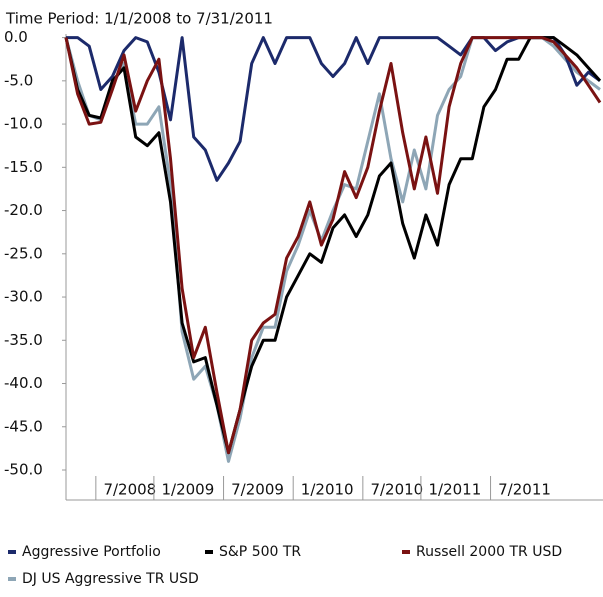 The image size is (603, 597). Describe the element at coordinates (18, 80) in the screenshot. I see `y-tick-label: -5.0` at that location.